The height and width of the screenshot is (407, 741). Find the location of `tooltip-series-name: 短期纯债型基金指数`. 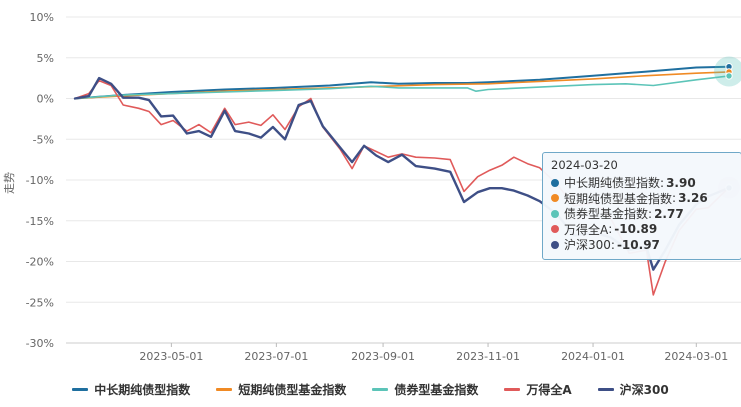

tooltip-series-name: 短期纯债型基金指数 is located at coordinates (618, 198).